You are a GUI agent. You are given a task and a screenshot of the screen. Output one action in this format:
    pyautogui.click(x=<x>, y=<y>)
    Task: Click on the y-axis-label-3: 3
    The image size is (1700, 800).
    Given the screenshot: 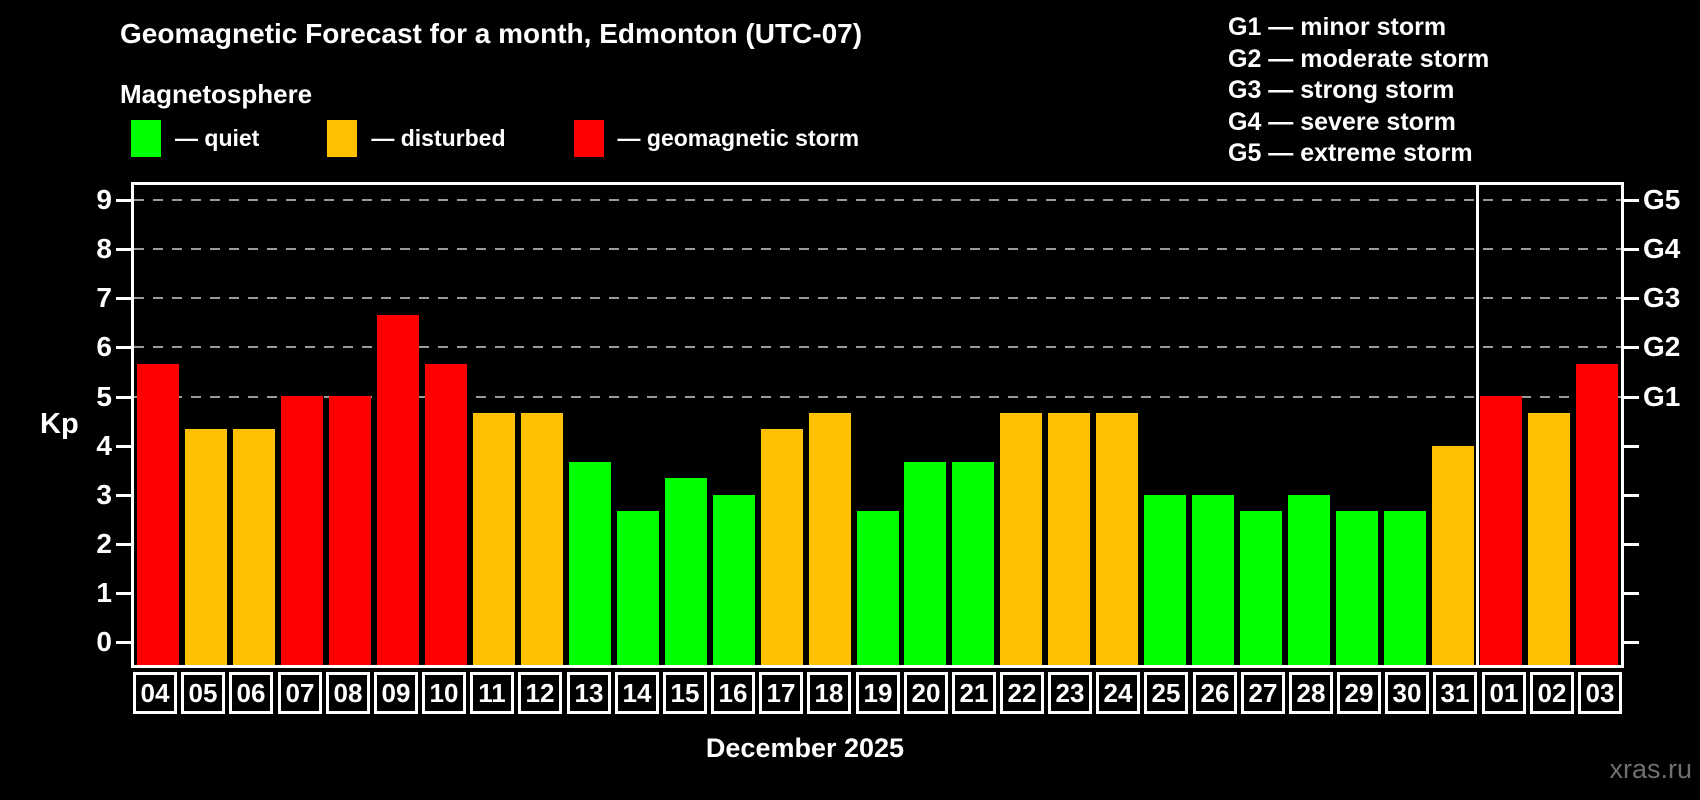 What is the action you would take?
    pyautogui.click(x=104, y=494)
    